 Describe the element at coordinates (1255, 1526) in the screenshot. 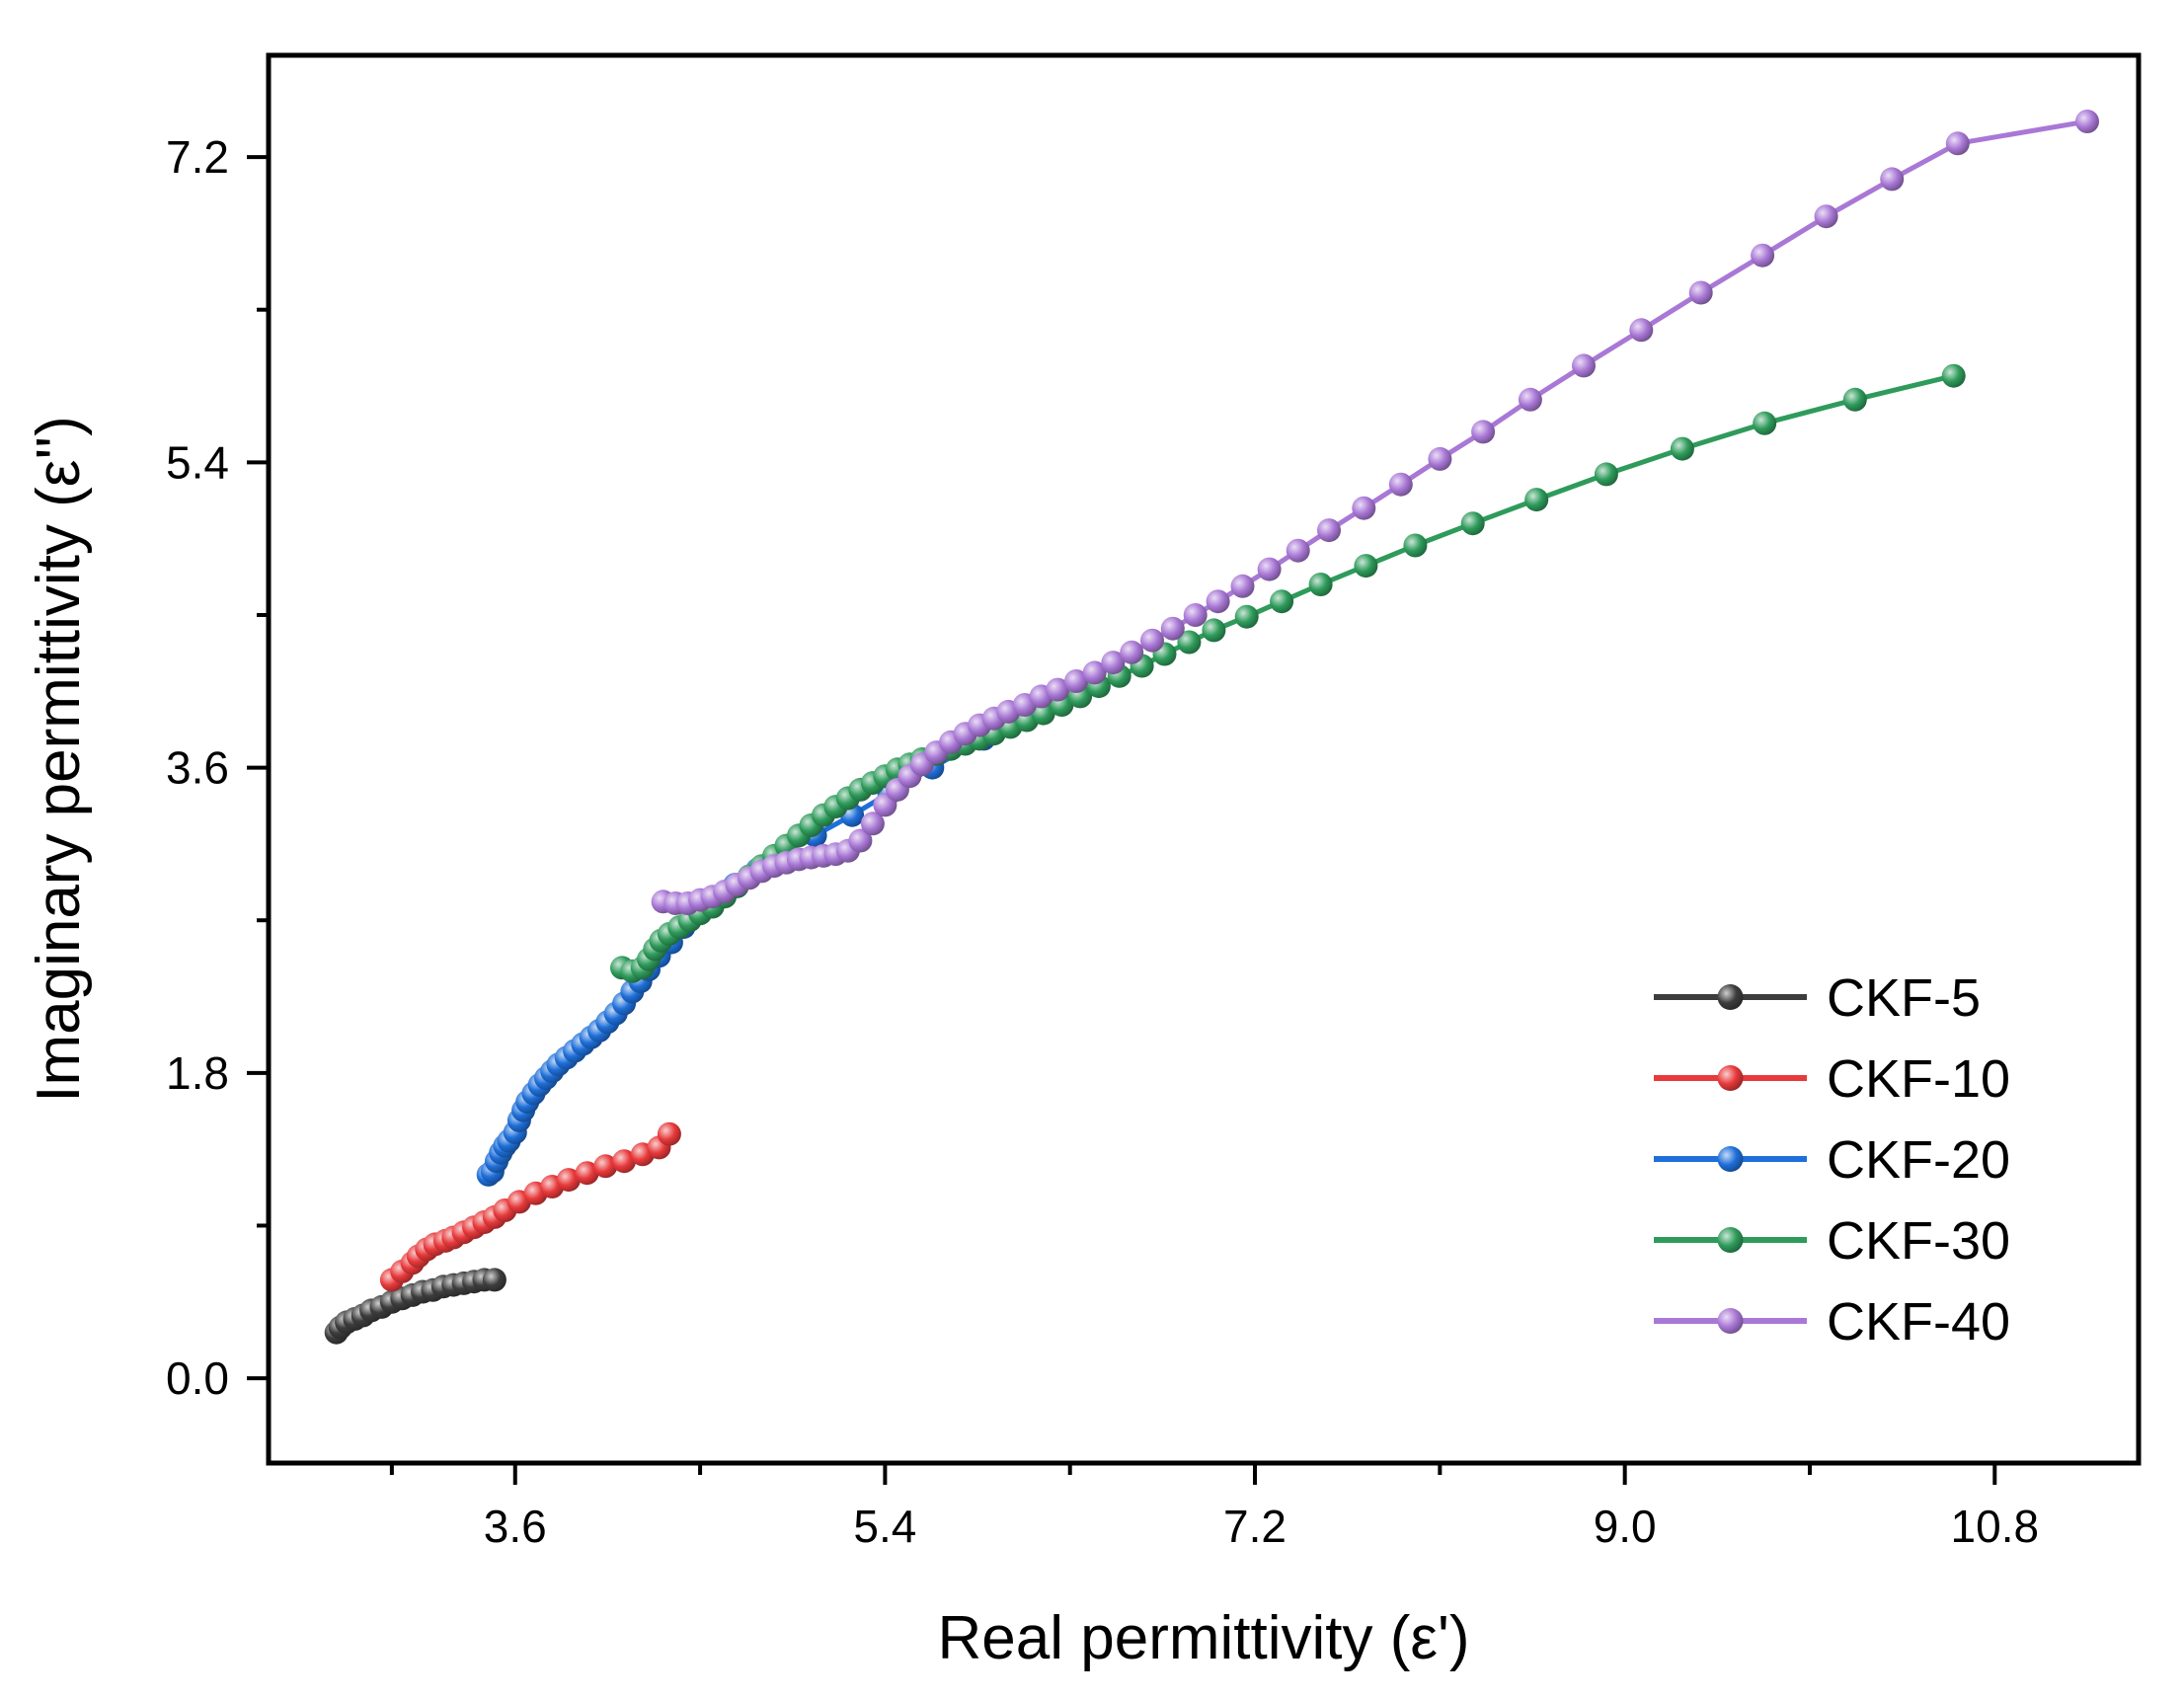

I see `x-tick-label: 7.2` at that location.